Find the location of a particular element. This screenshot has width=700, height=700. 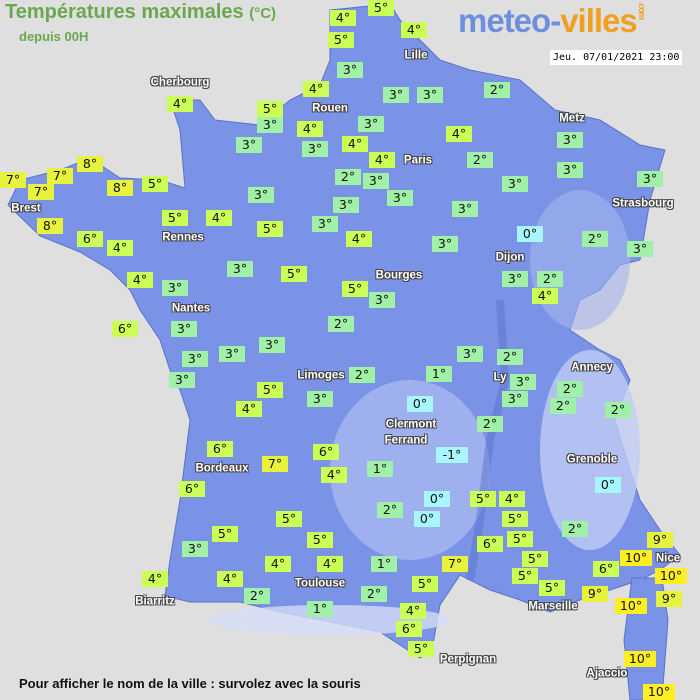

temperature-label: -1° is located at coordinates (452, 455).